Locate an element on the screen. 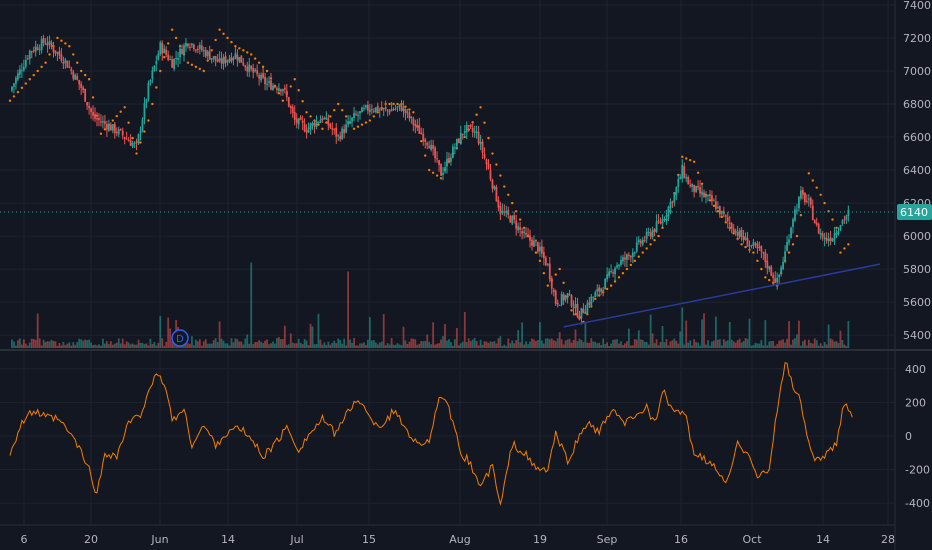 The height and width of the screenshot is (550, 932). price-tick-label: 7400 is located at coordinates (917, 6).